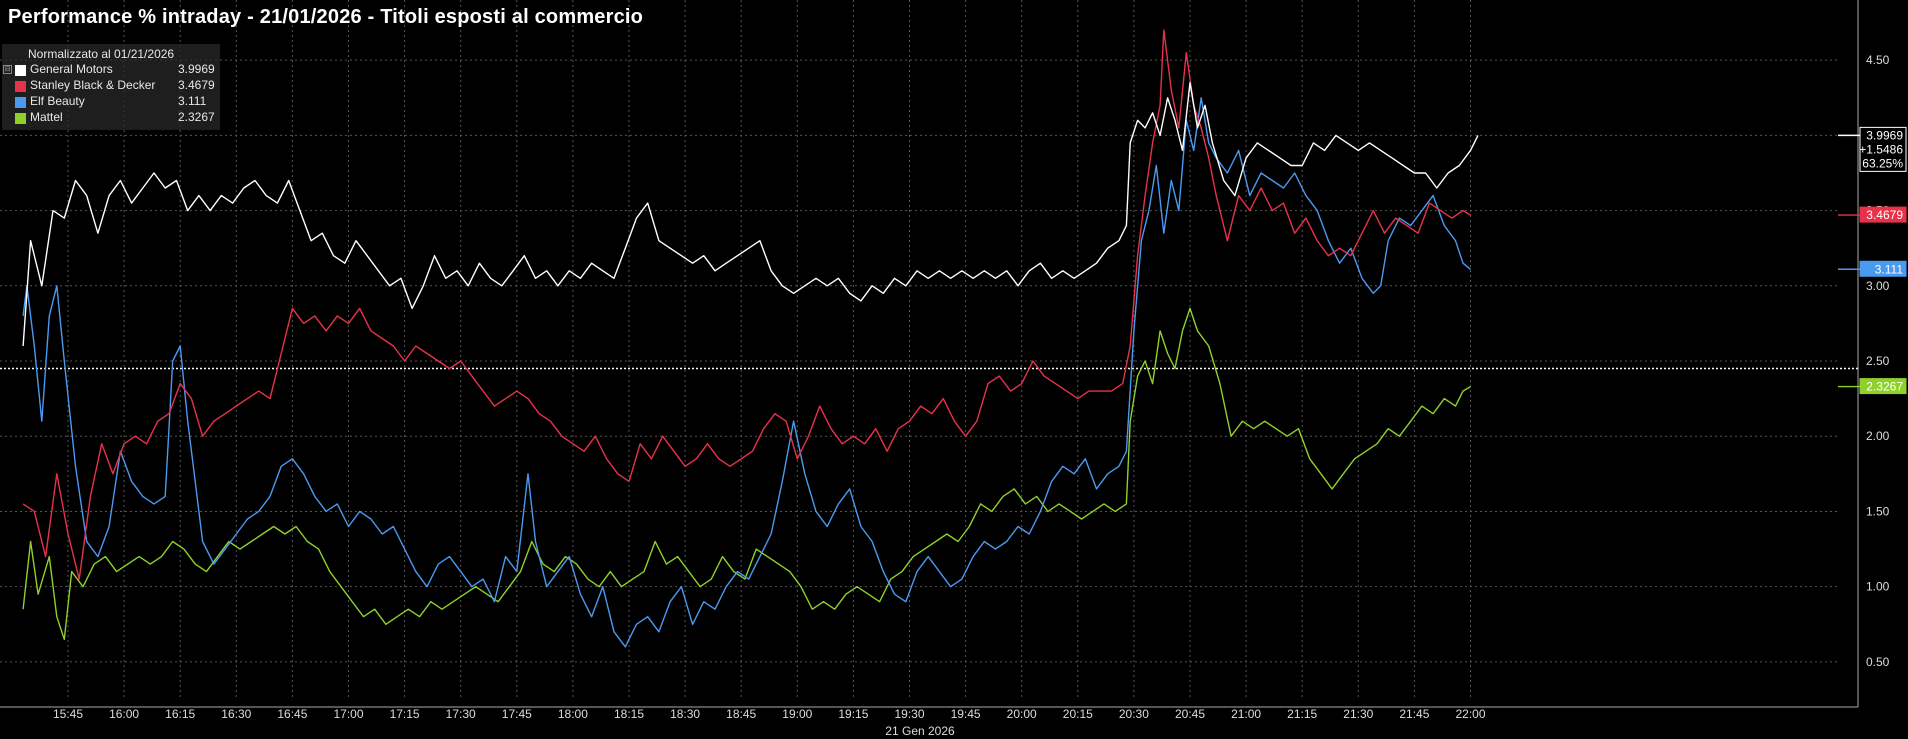  What do you see at coordinates (196, 69) in the screenshot?
I see `legend-item-value: 3.9969` at bounding box center [196, 69].